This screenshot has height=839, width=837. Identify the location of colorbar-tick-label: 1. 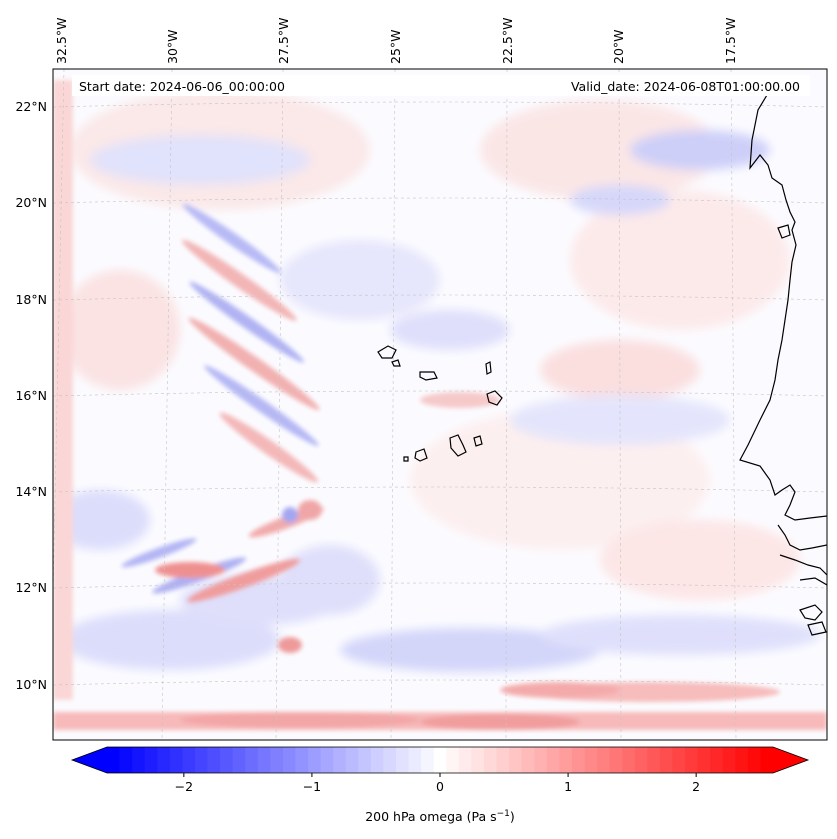
(568, 786).